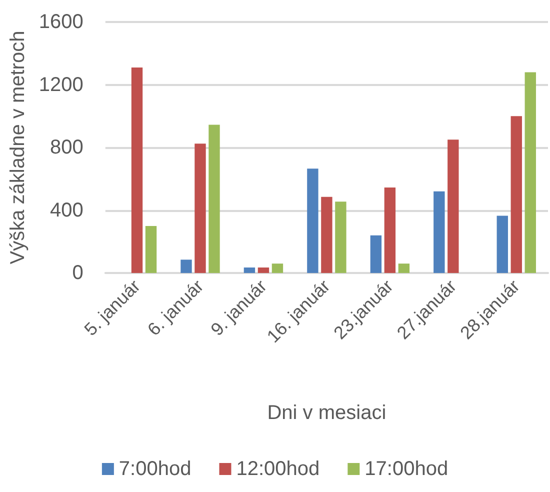 The height and width of the screenshot is (492, 550). What do you see at coordinates (406, 469) in the screenshot?
I see `legend-label: 17:00hod` at bounding box center [406, 469].